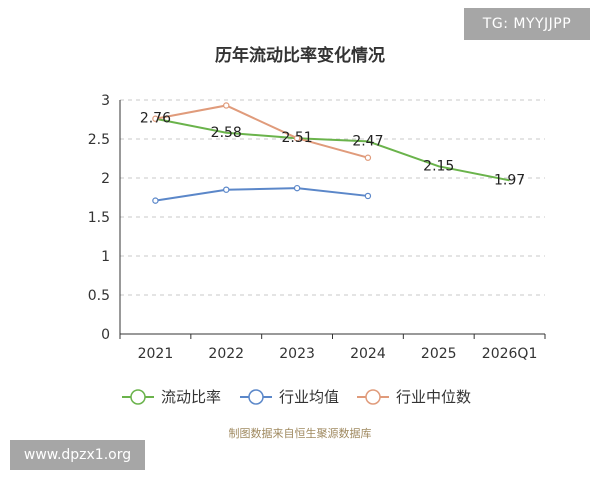 This screenshot has width=600, height=480. Describe the element at coordinates (77, 455) in the screenshot. I see `site-watermark-badge: www.dpzx1.org` at that location.